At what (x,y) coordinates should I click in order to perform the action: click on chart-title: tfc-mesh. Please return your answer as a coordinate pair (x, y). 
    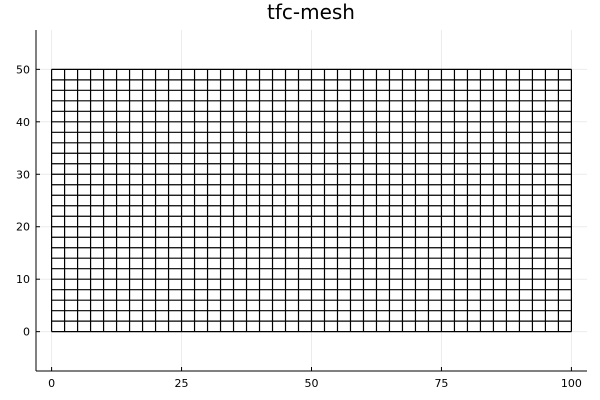
    Looking at the image, I should click on (311, 12).